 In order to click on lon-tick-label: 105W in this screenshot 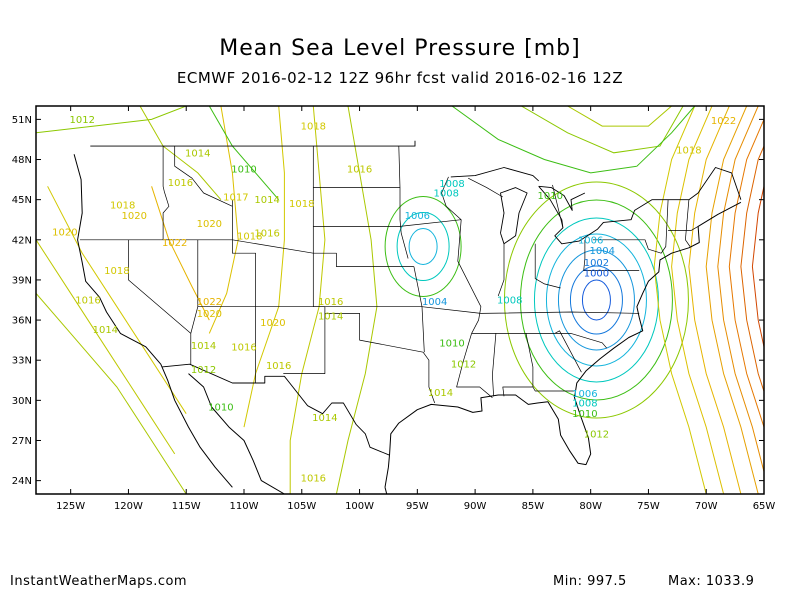, I will do `click(301, 506)`.